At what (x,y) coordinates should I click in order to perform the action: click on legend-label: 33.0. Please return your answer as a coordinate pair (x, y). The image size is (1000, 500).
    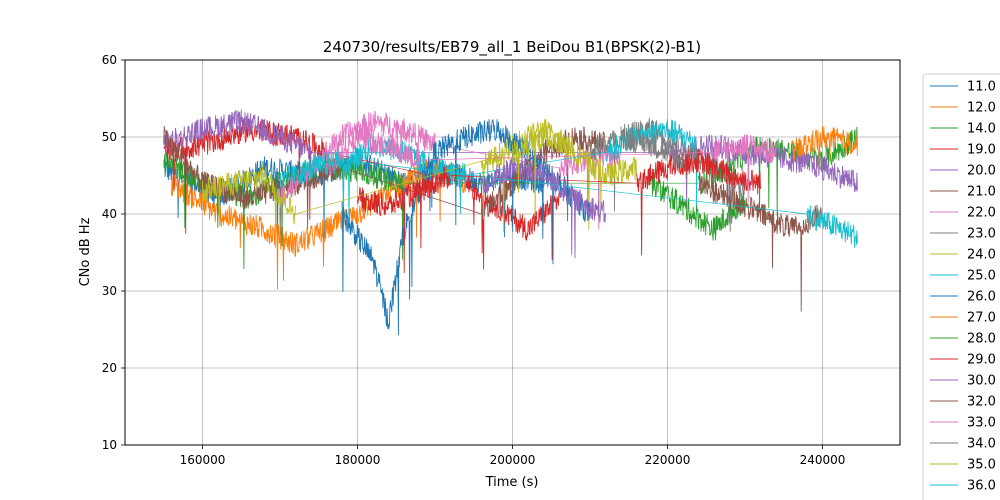
    Looking at the image, I should click on (981, 423).